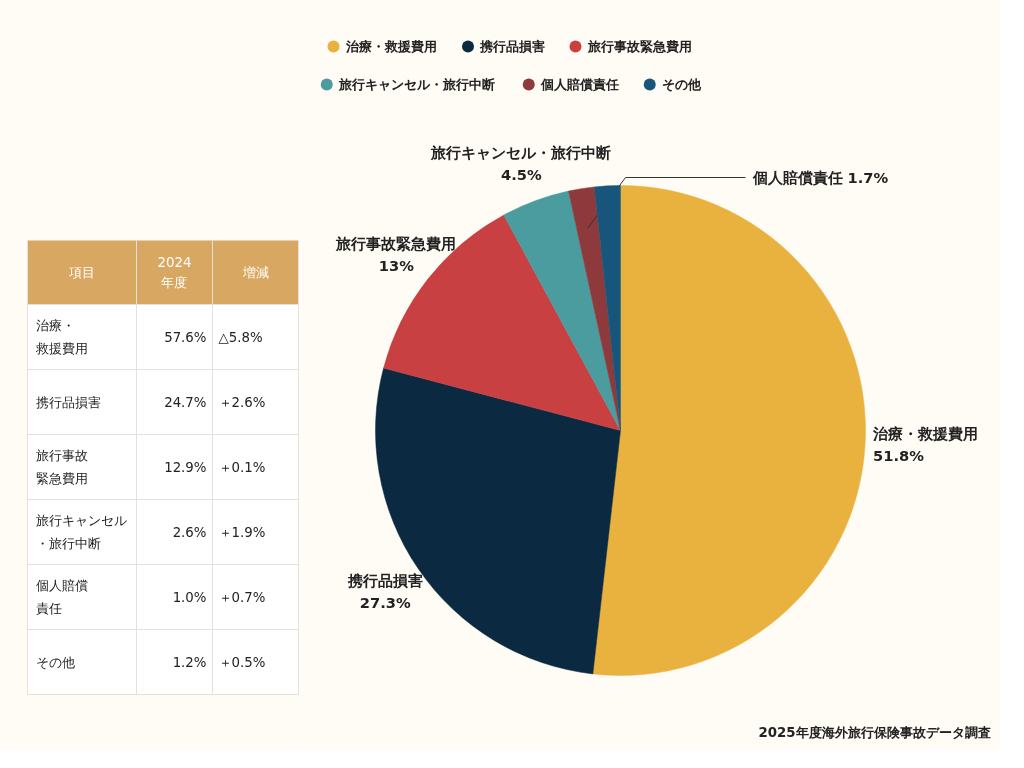  What do you see at coordinates (390, 46) in the screenshot?
I see `legend-label: 治療・救援費用` at bounding box center [390, 46].